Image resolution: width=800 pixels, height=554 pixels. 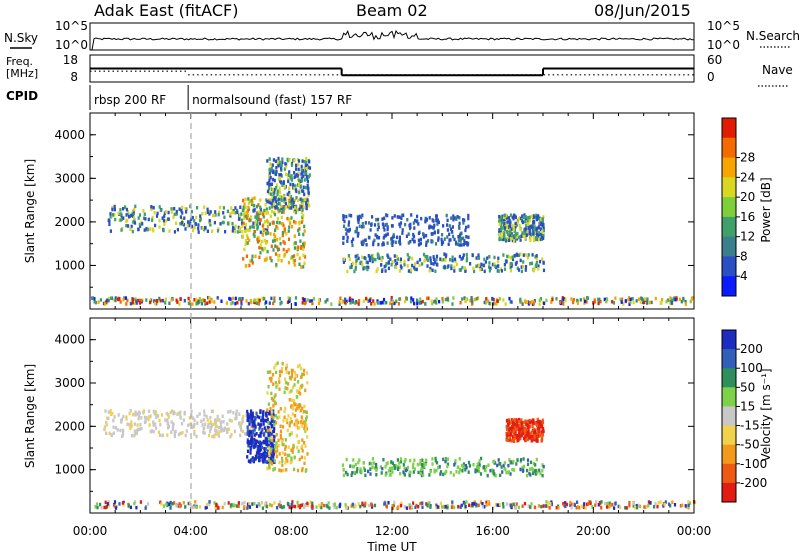 What do you see at coordinates (714, 60) in the screenshot?
I see `nave-tick-top: 60` at bounding box center [714, 60].